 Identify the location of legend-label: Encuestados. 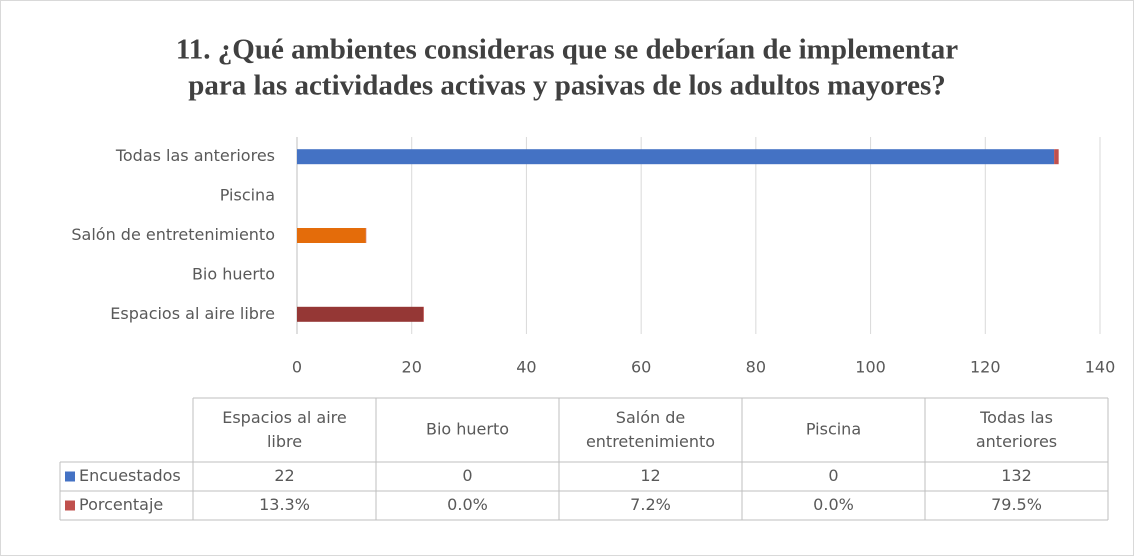
(130, 475).